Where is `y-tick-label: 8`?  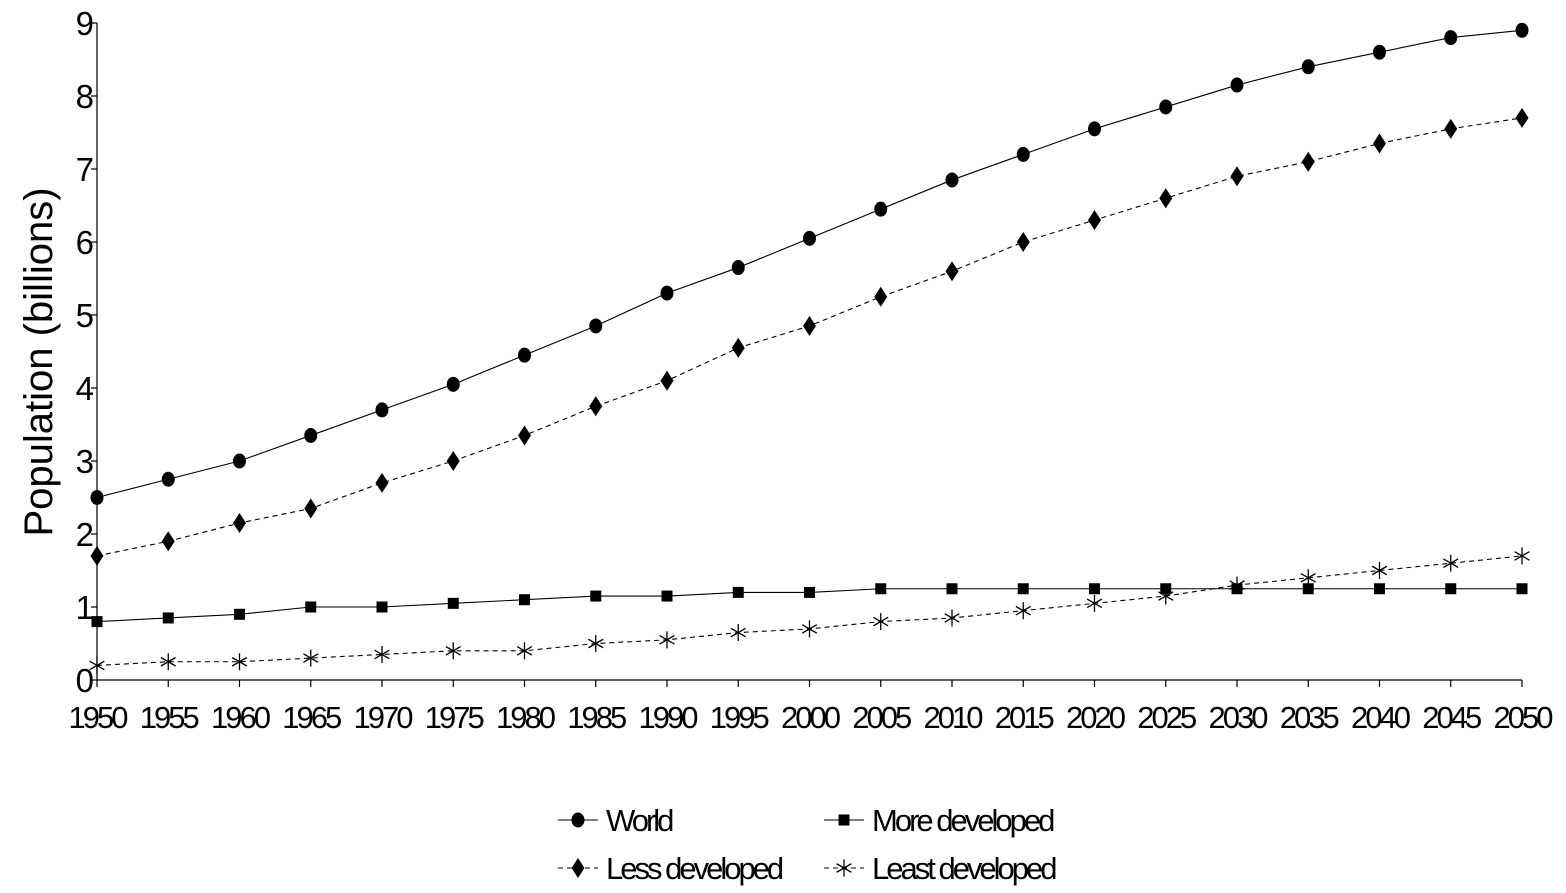 y-tick-label: 8 is located at coordinates (85, 96).